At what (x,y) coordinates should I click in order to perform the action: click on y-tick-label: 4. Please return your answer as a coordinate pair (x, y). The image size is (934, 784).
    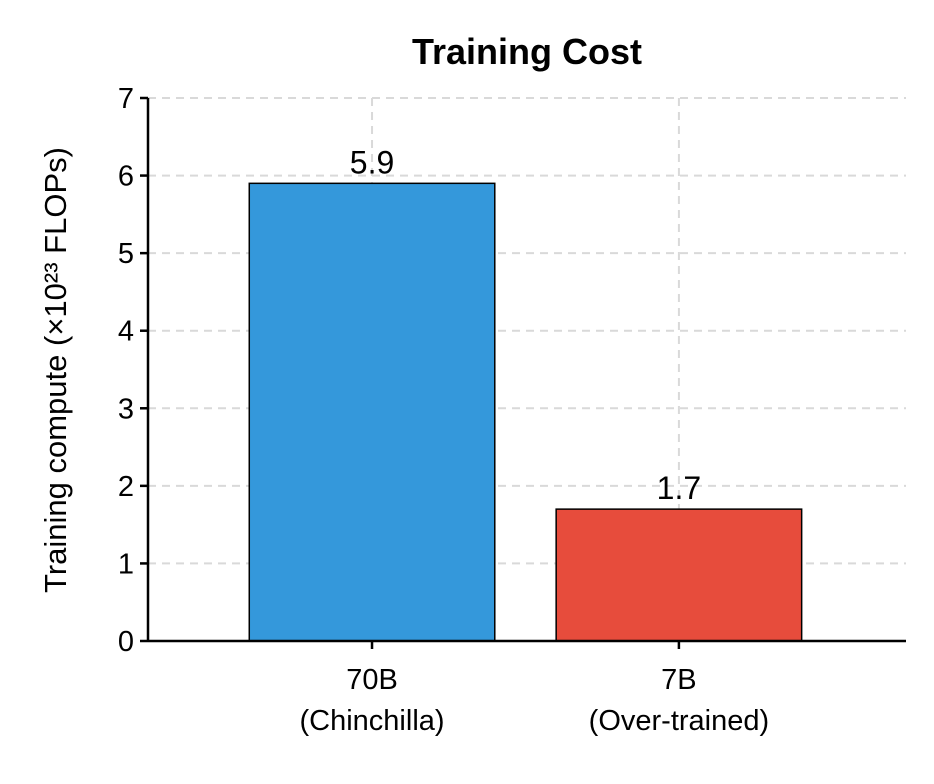
    Looking at the image, I should click on (126, 332).